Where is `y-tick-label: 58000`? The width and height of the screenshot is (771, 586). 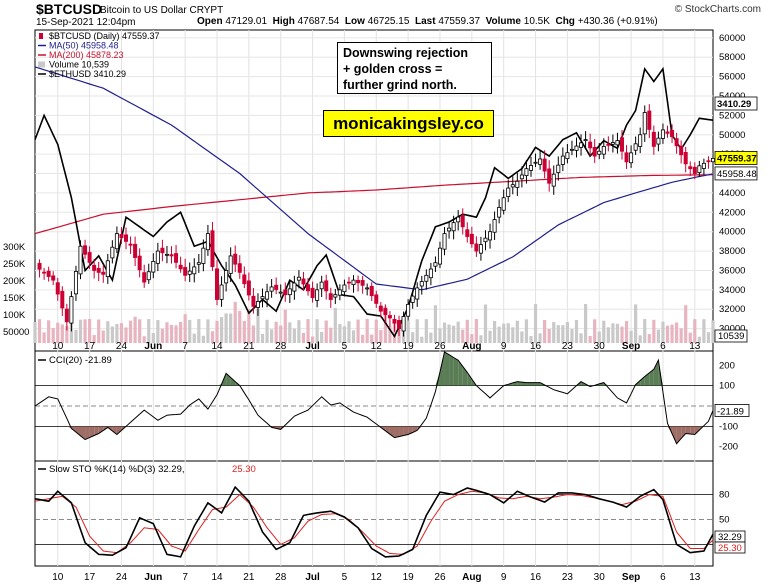
y-tick-label: 58000 is located at coordinates (732, 57).